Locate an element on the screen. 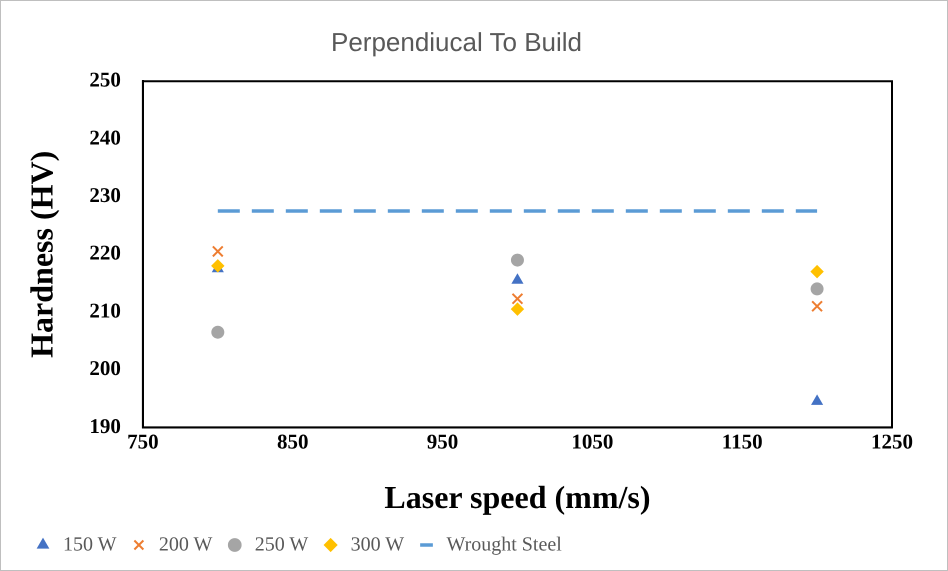 The image size is (948, 571). chart-title: Perpendiucal To Build is located at coordinates (456, 41).